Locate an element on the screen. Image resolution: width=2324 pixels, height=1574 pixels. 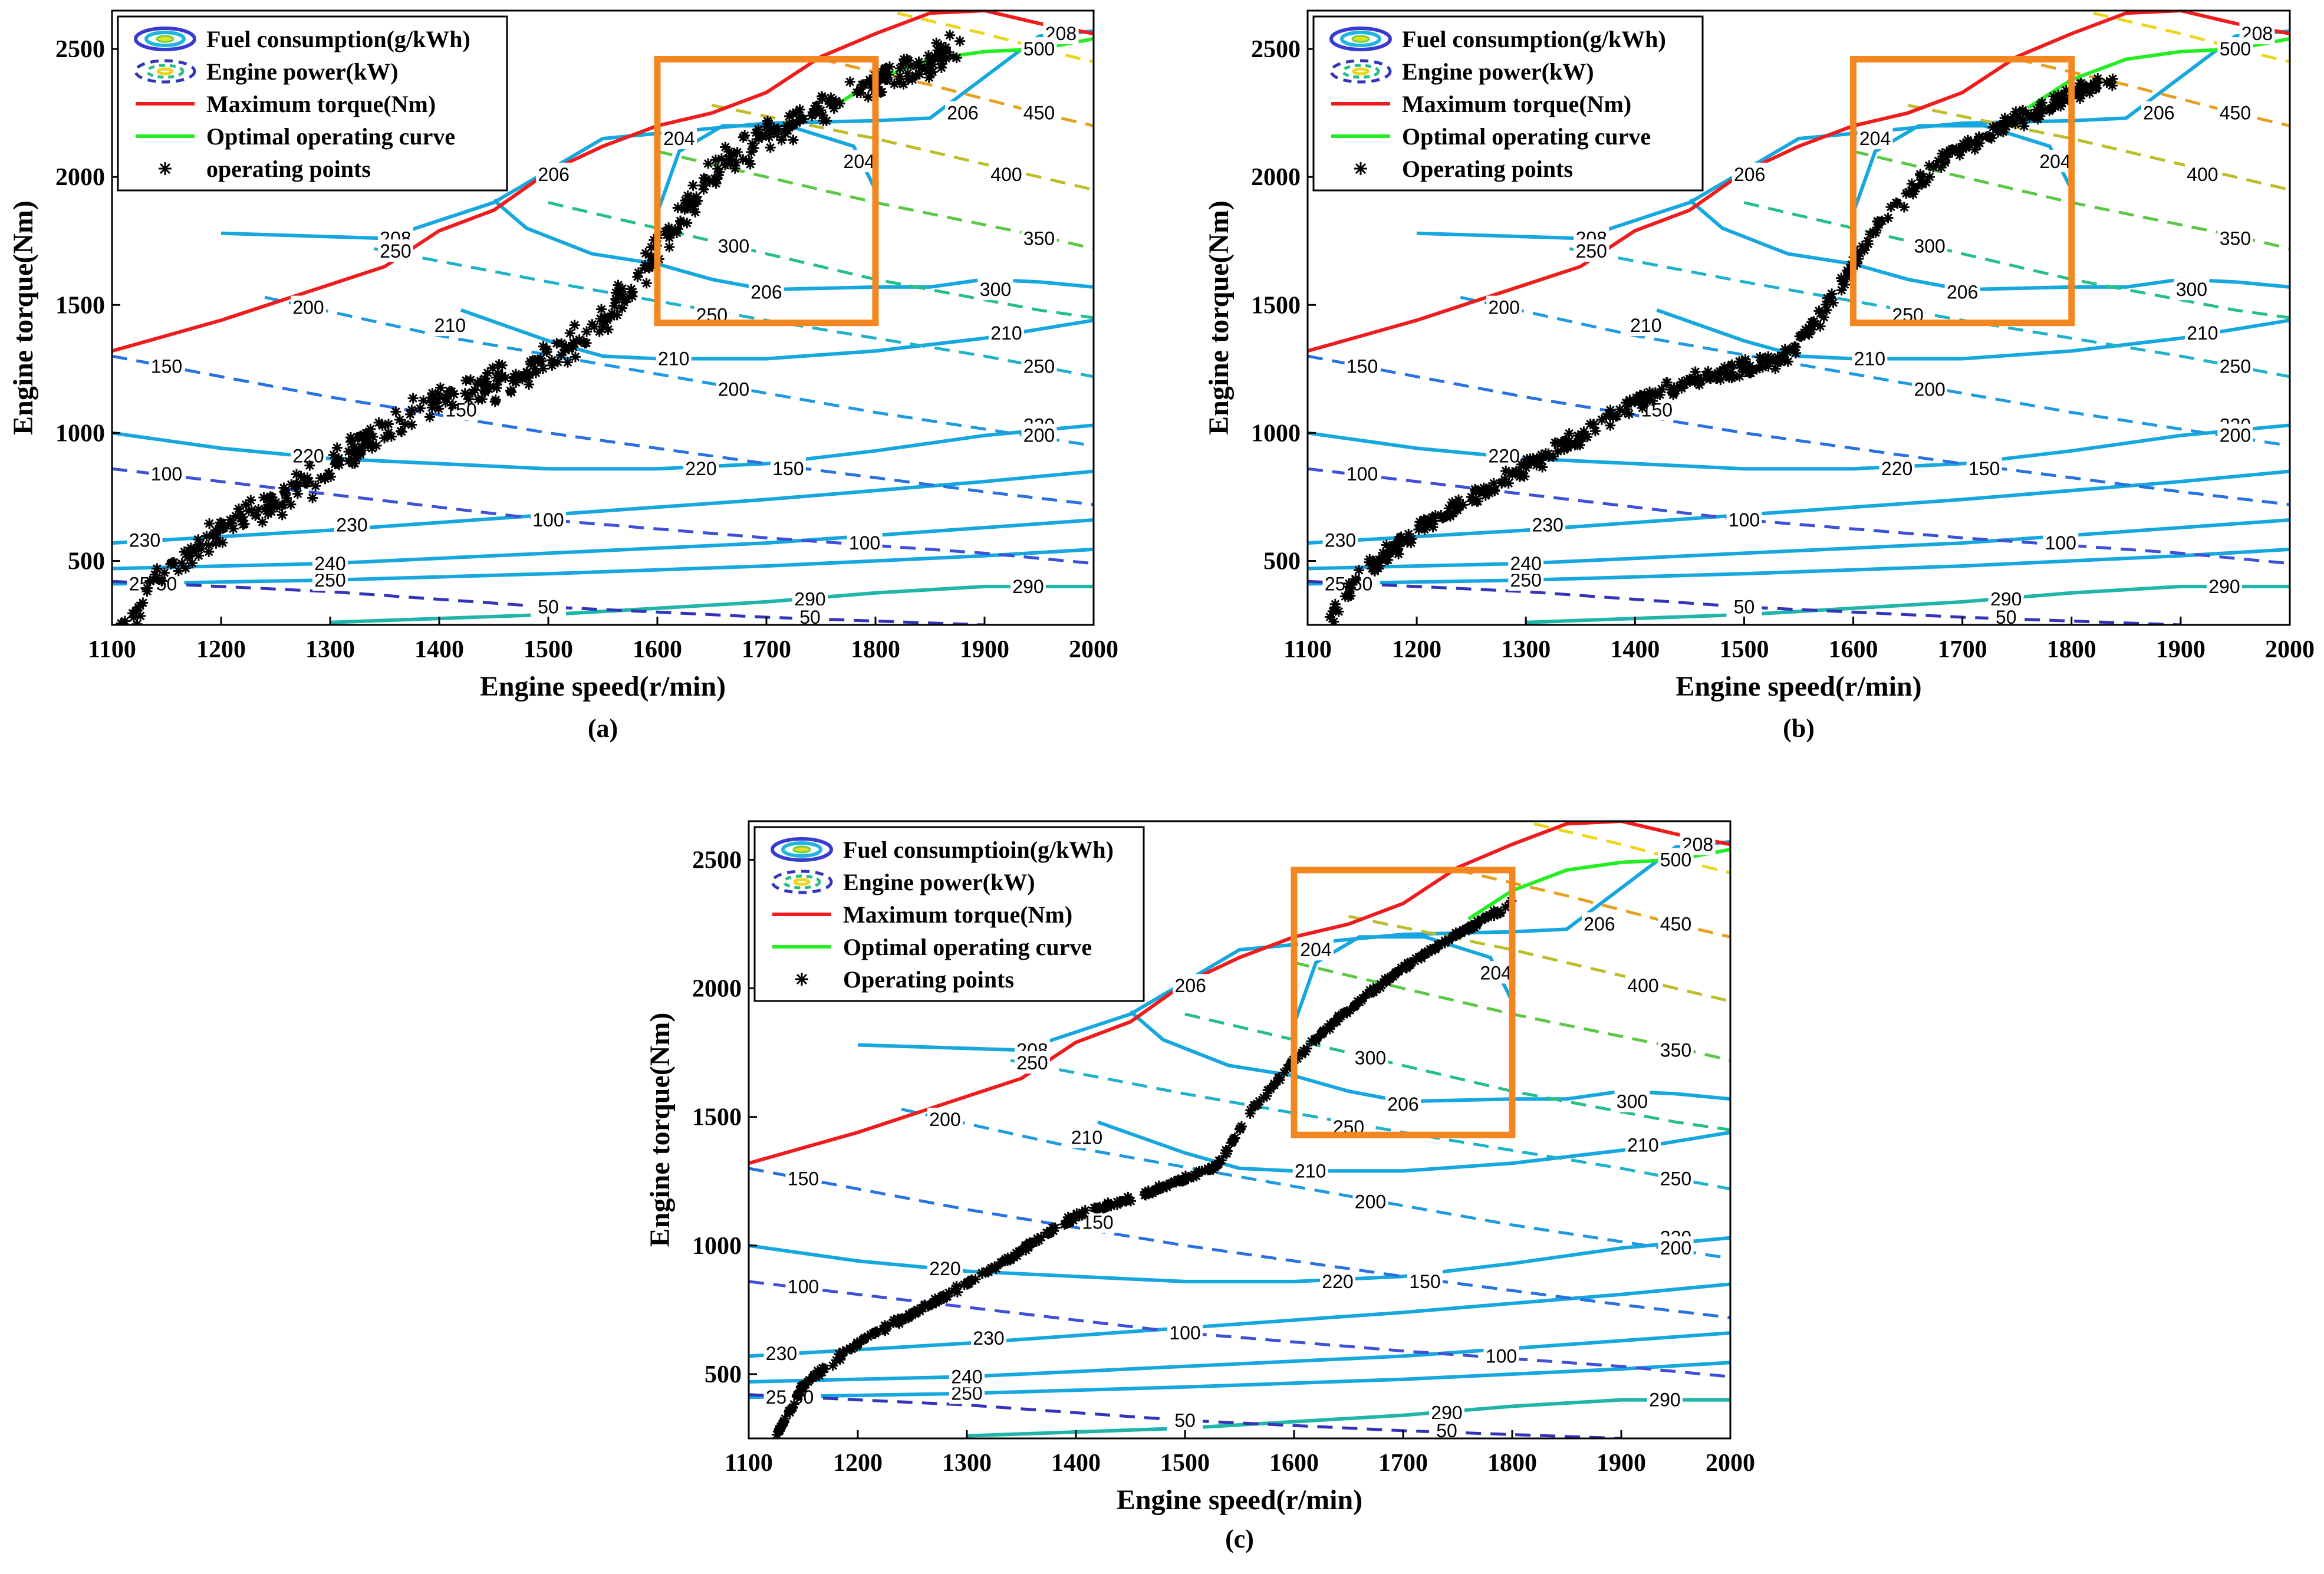
legend-entry: Engine power(kW) is located at coordinates (1498, 71).